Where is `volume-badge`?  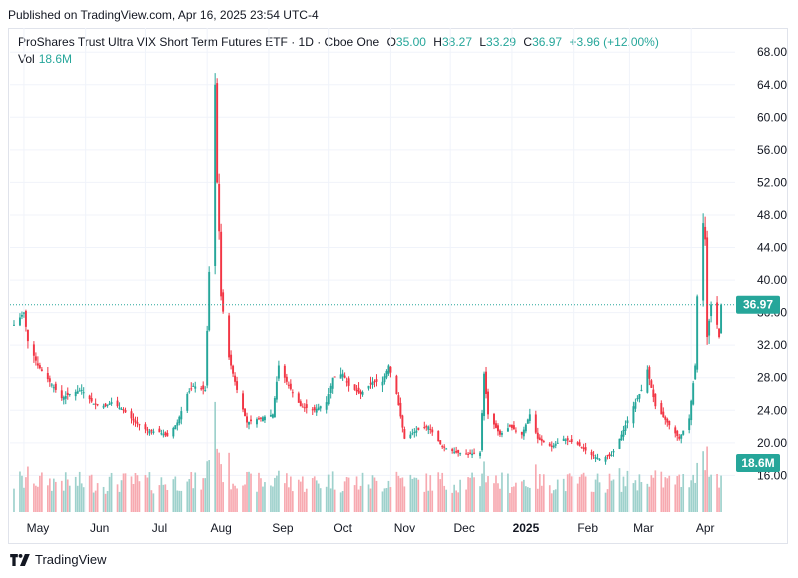
volume-badge is located at coordinates (758, 463).